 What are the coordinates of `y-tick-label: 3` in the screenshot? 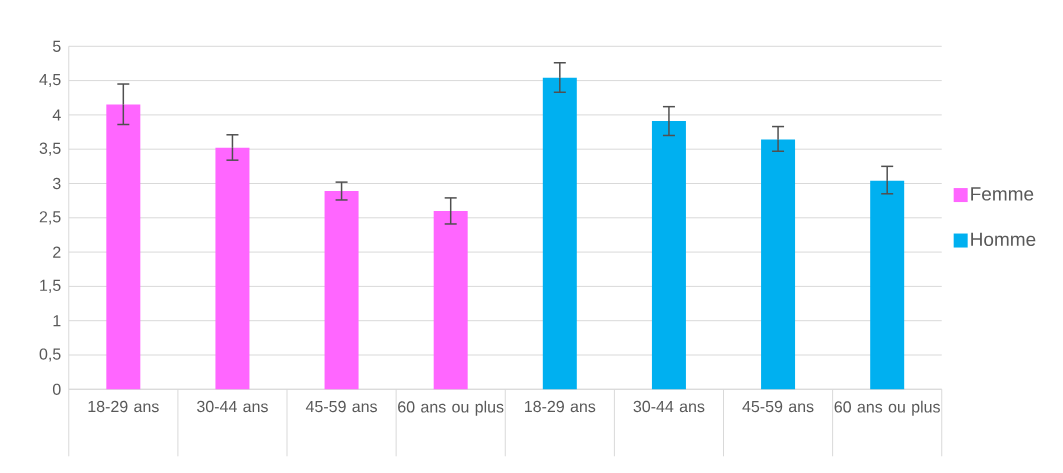 It's located at (56, 183).